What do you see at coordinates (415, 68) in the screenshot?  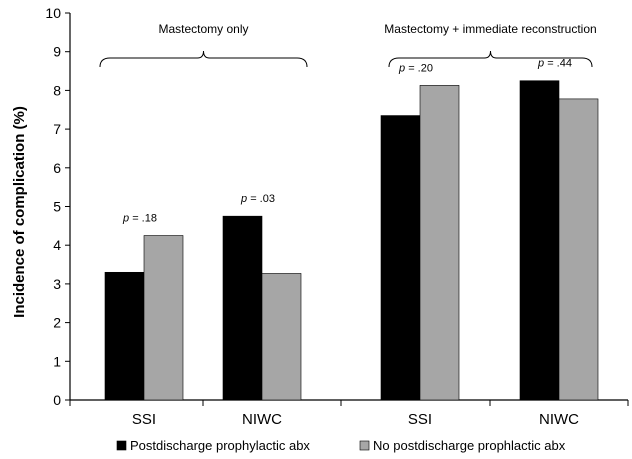 I see `p-value-label: p = .20` at bounding box center [415, 68].